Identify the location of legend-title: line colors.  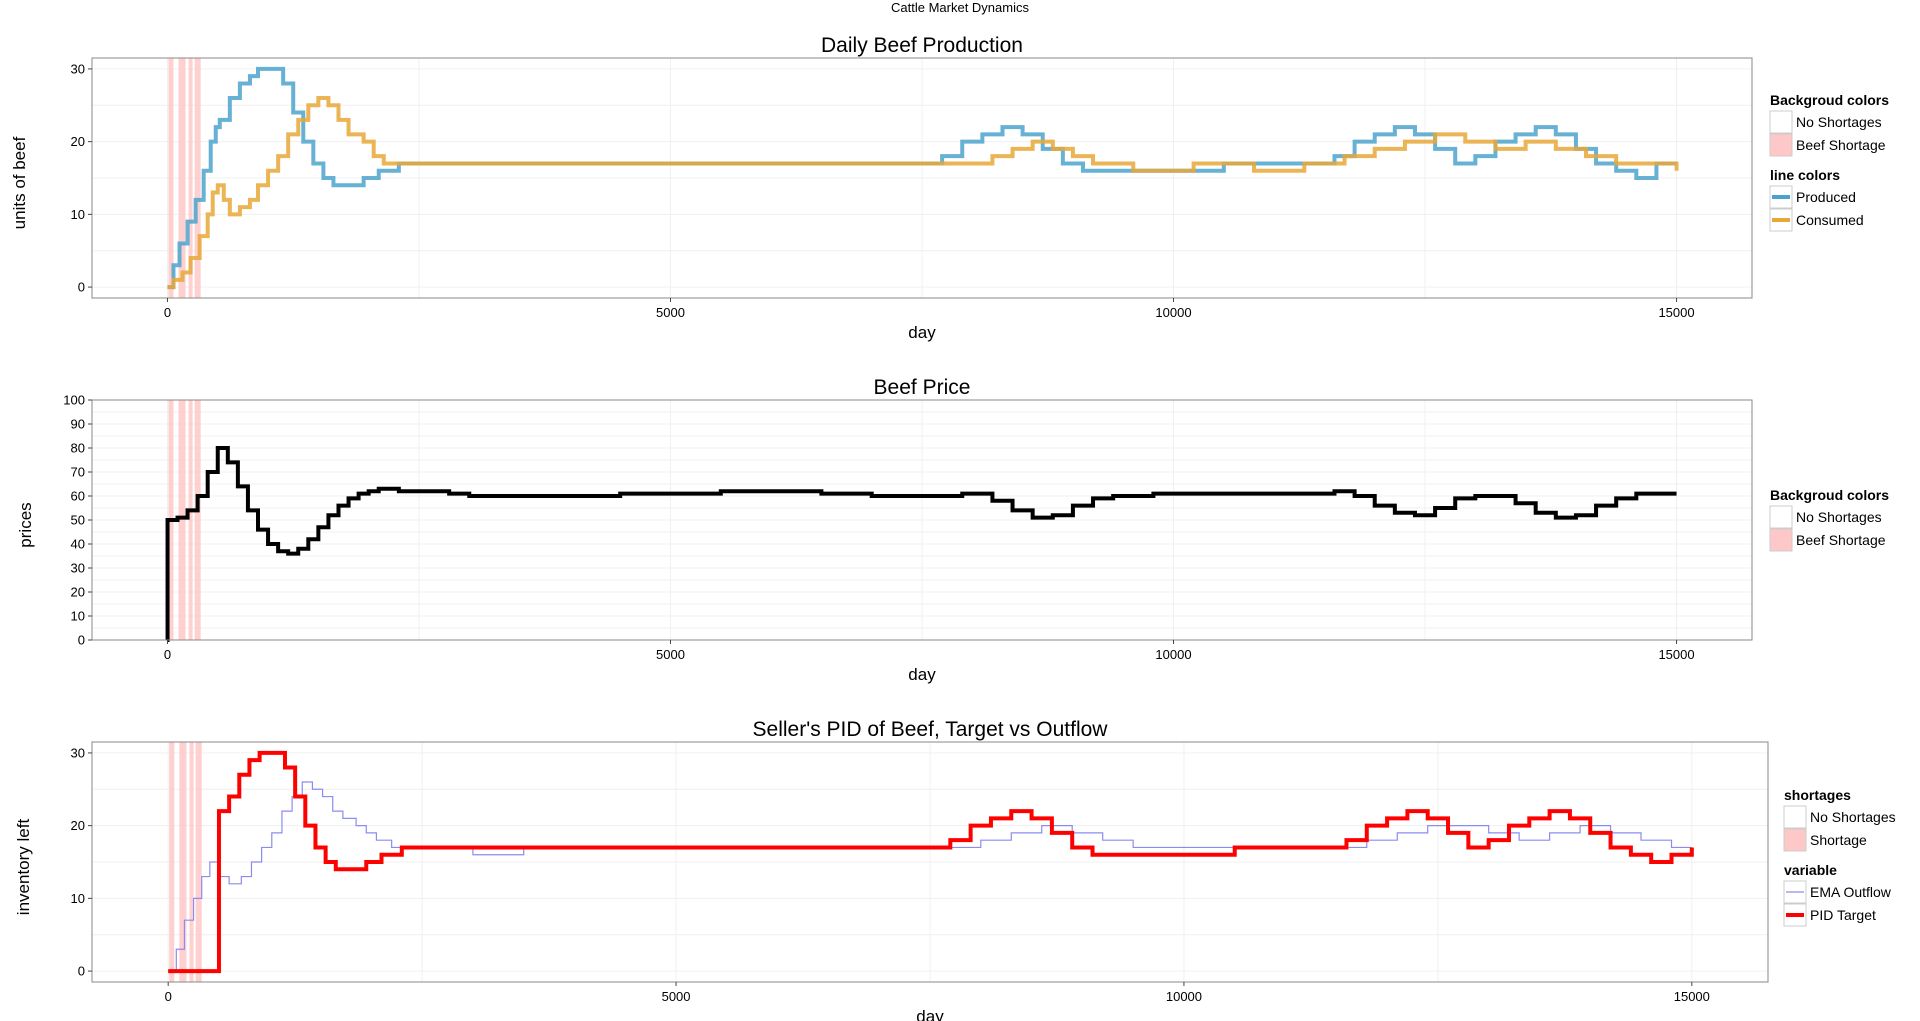
(1805, 175).